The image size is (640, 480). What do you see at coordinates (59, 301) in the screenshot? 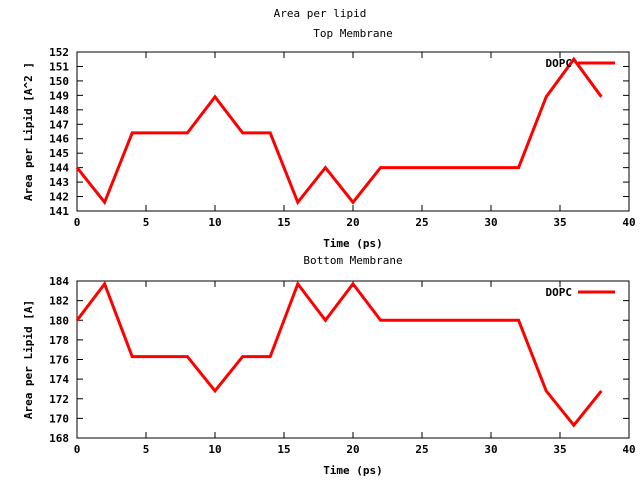
I see `y-tick-label: 182` at bounding box center [59, 301].